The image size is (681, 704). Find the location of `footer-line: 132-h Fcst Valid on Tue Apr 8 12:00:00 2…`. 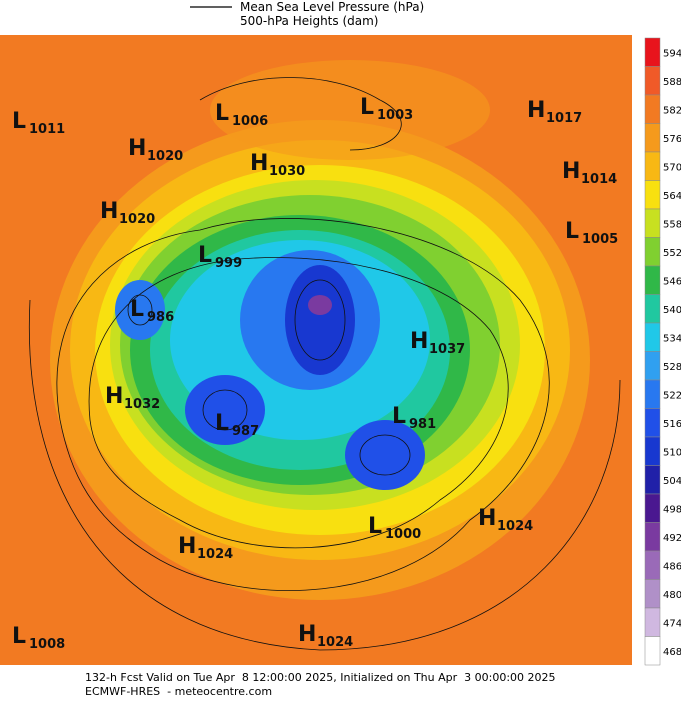

footer-line: 132-h Fcst Valid on Tue Apr 8 12:00:00 2… is located at coordinates (320, 677).